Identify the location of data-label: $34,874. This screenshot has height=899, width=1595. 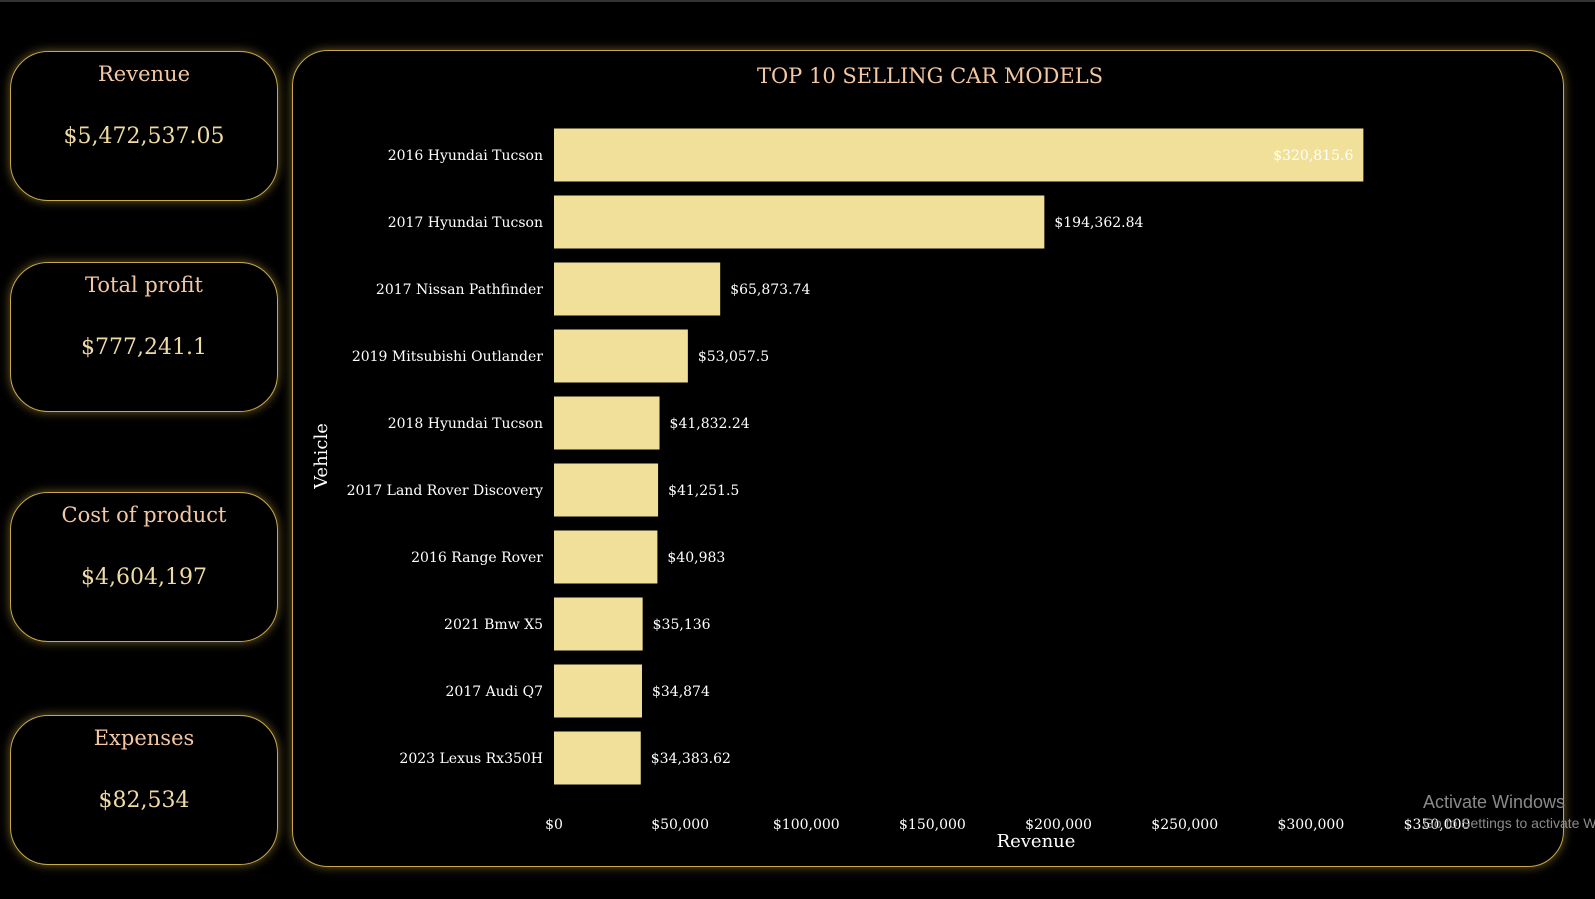
(681, 692).